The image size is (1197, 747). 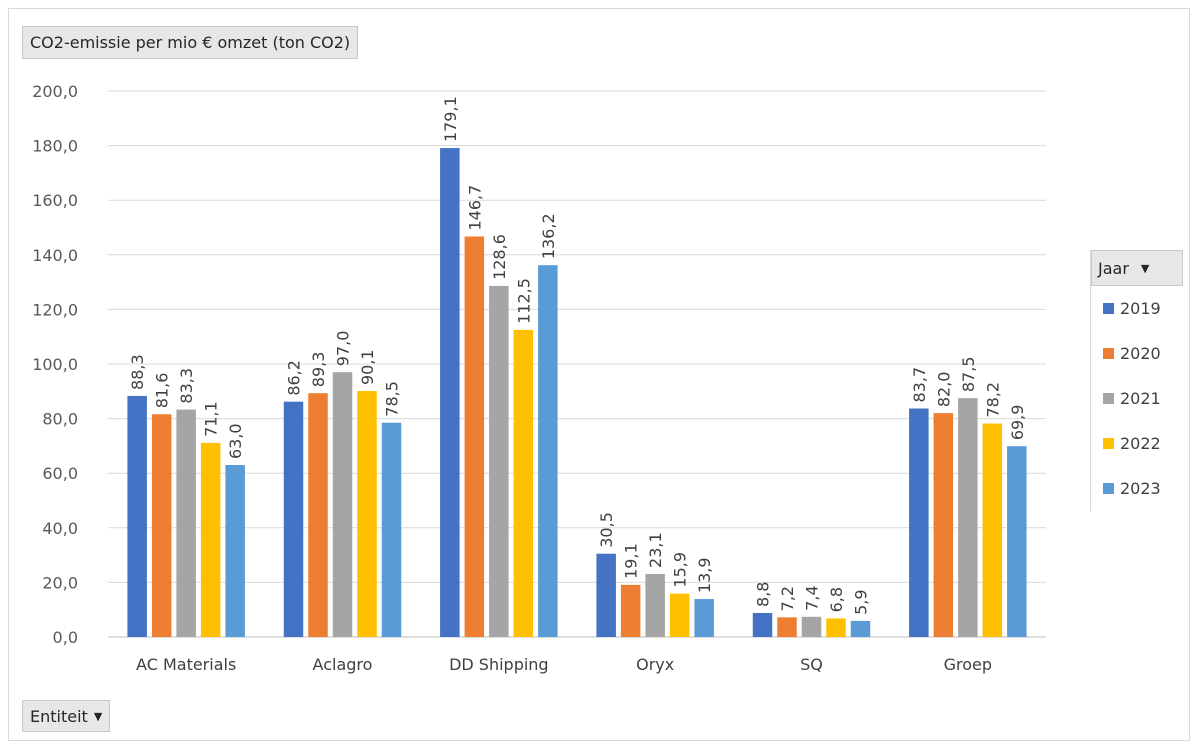 I want to click on category-label: AC Materials, so click(x=186, y=664).